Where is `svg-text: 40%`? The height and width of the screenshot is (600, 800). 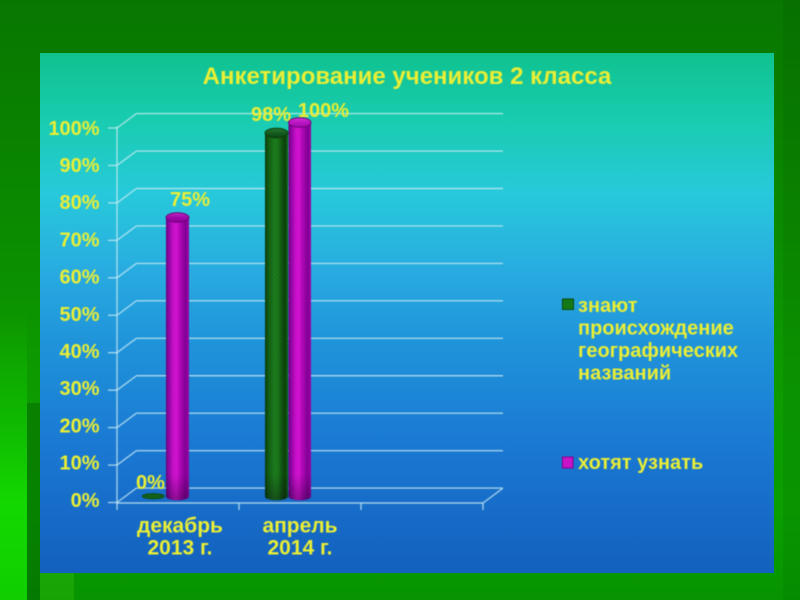 svg-text: 40% is located at coordinates (79, 352).